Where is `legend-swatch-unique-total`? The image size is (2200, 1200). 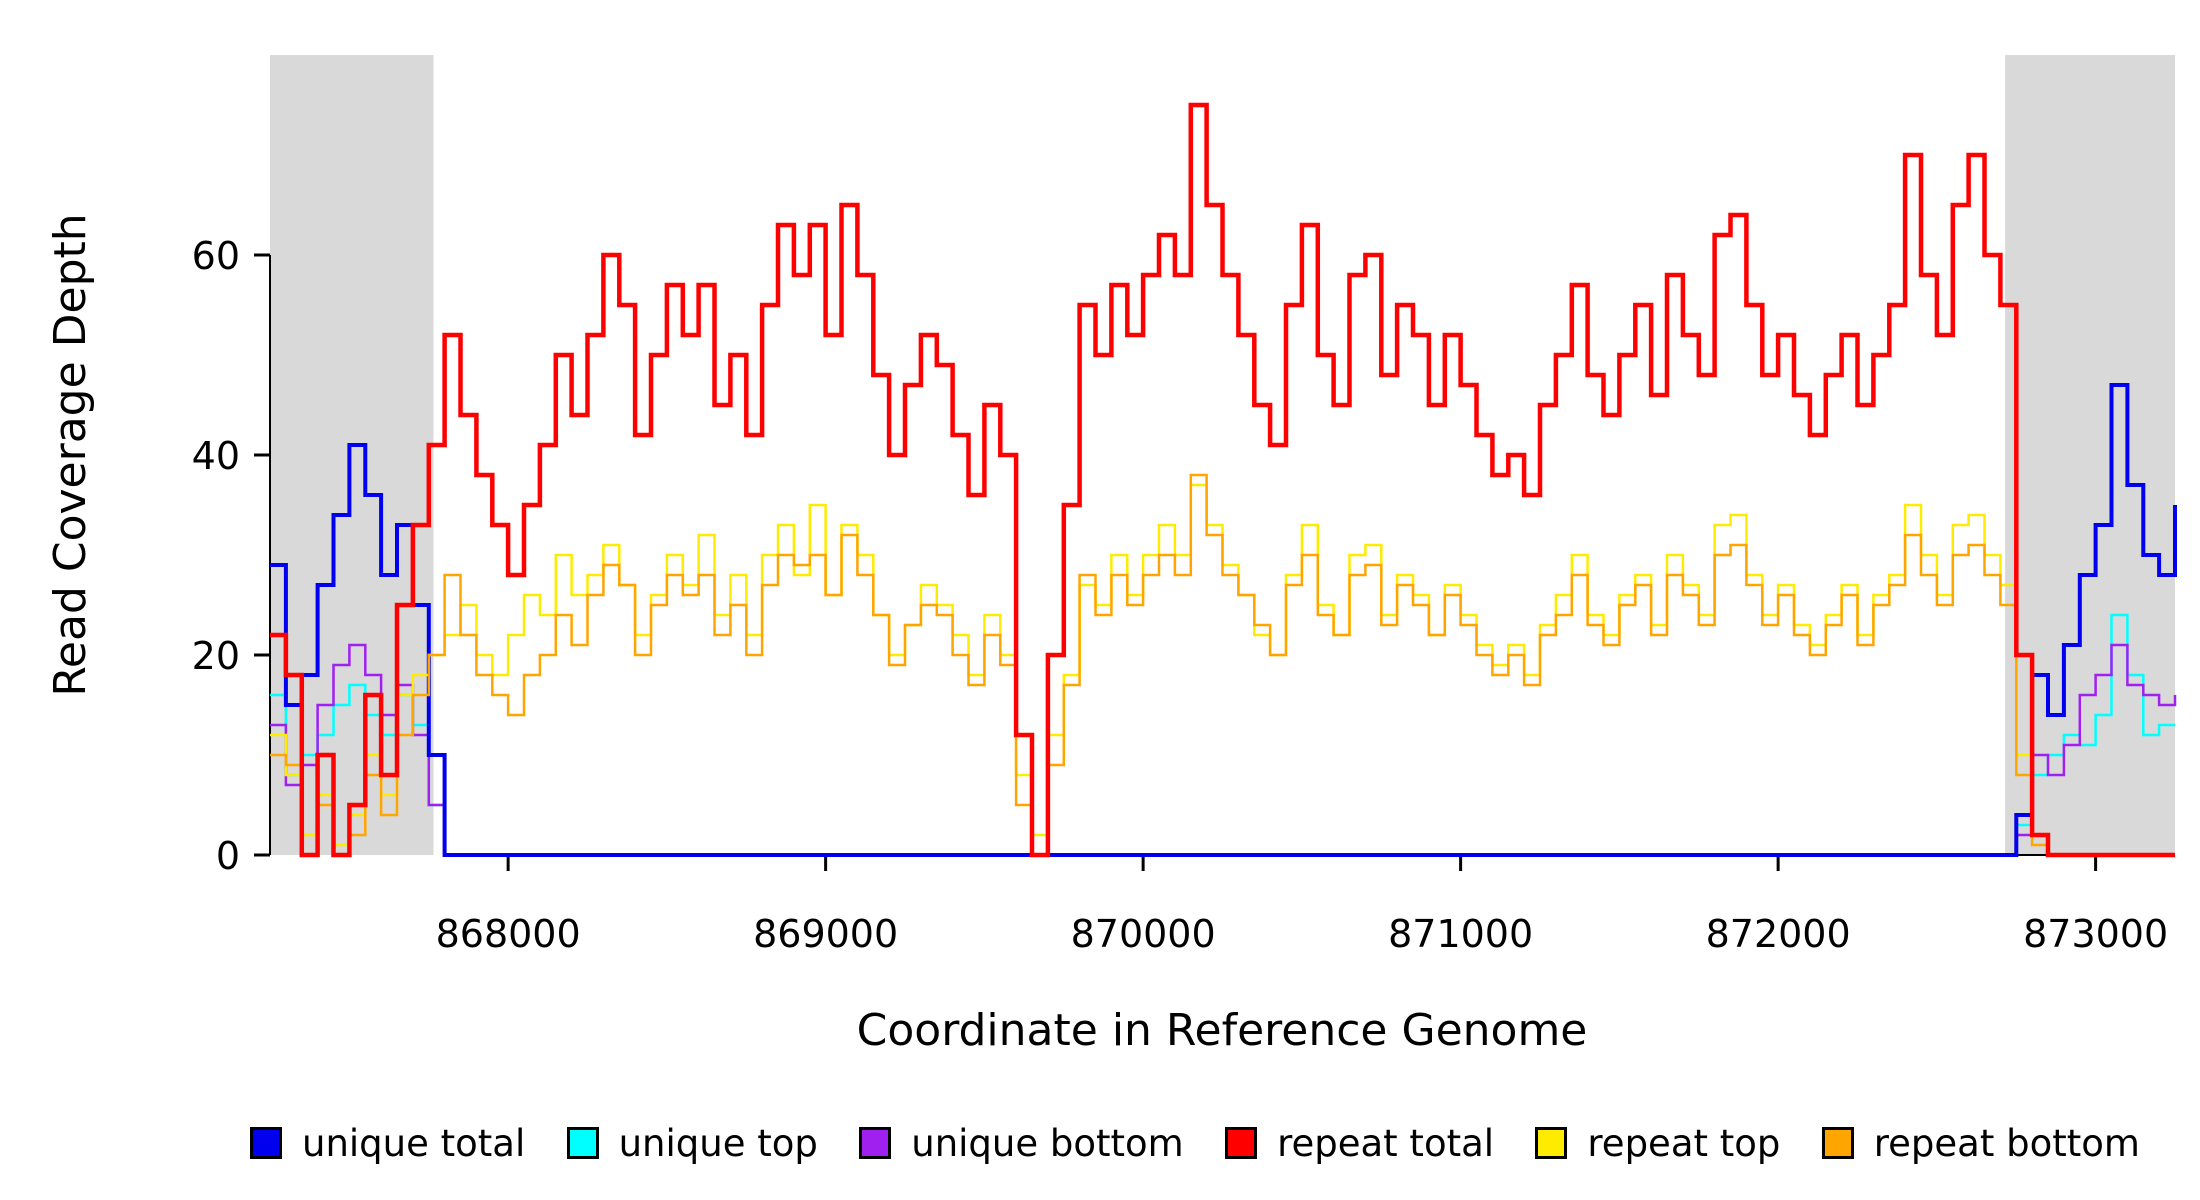
legend-swatch-unique-total is located at coordinates (266, 1143).